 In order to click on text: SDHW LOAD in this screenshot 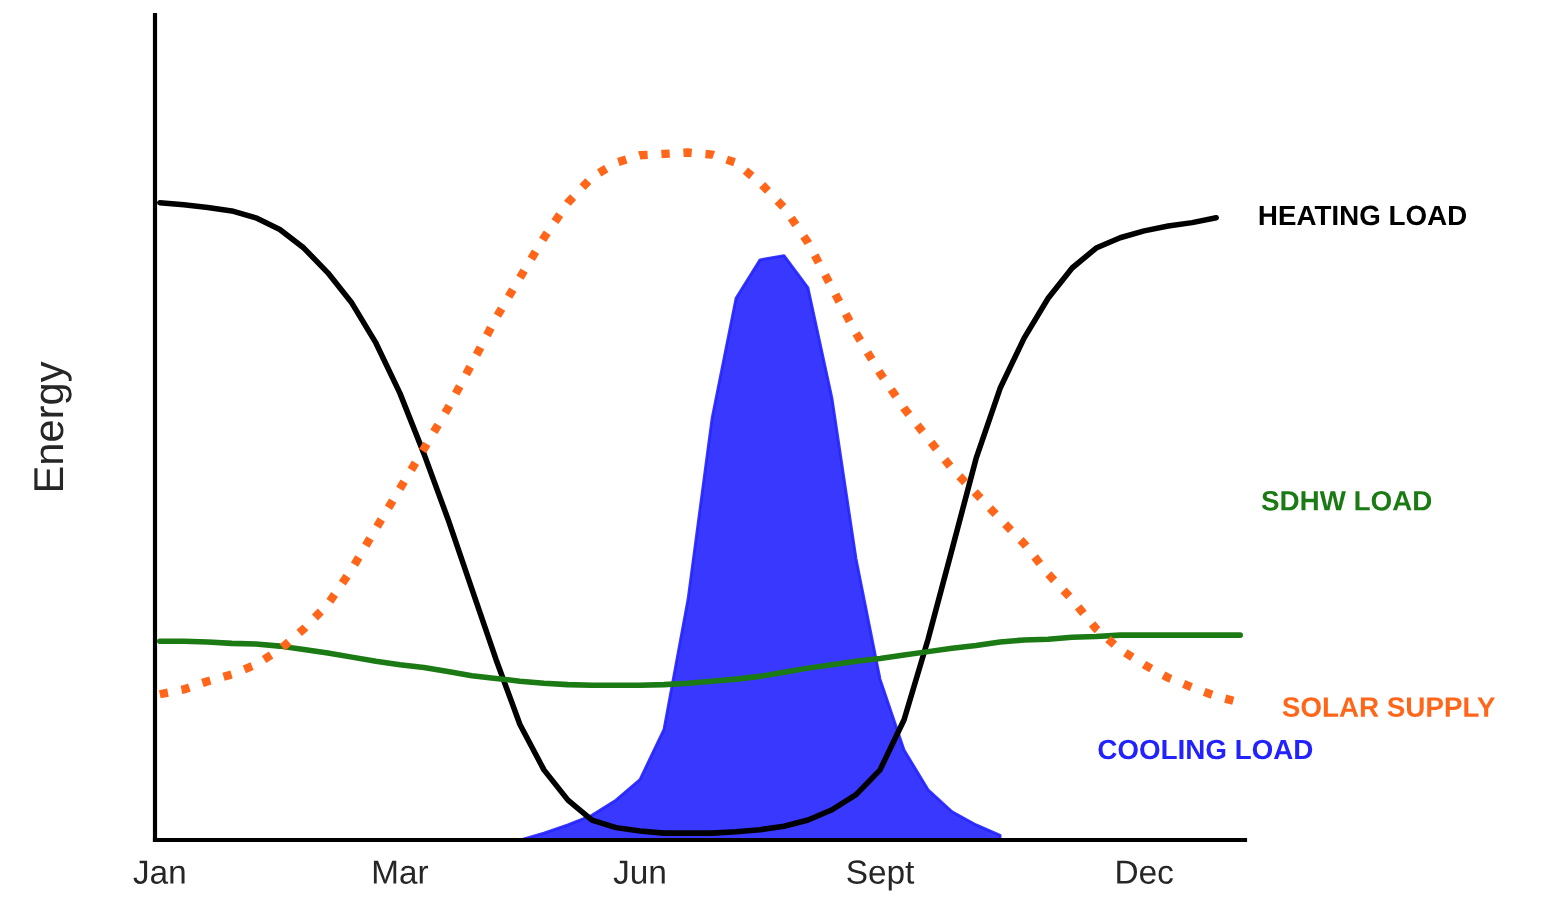, I will do `click(1346, 500)`.